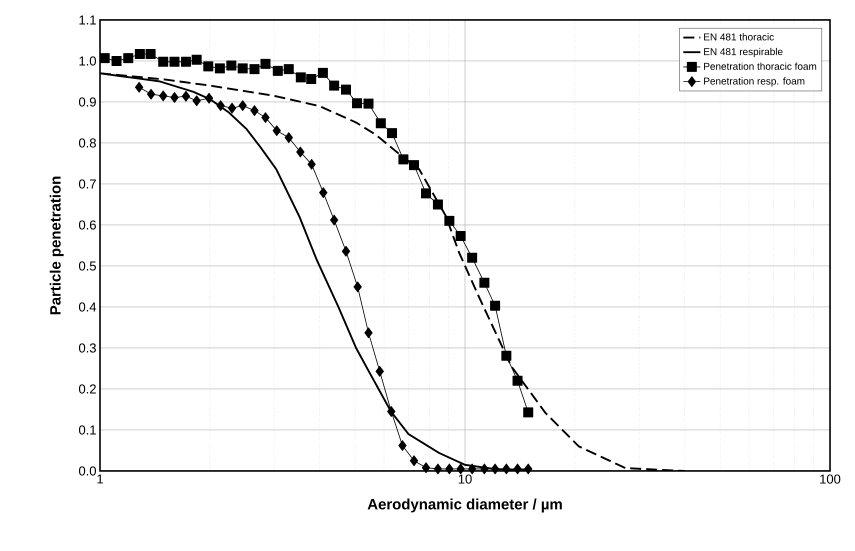 Image resolution: width=855 pixels, height=551 pixels. I want to click on y-tick-label: 0.8, so click(87, 143).